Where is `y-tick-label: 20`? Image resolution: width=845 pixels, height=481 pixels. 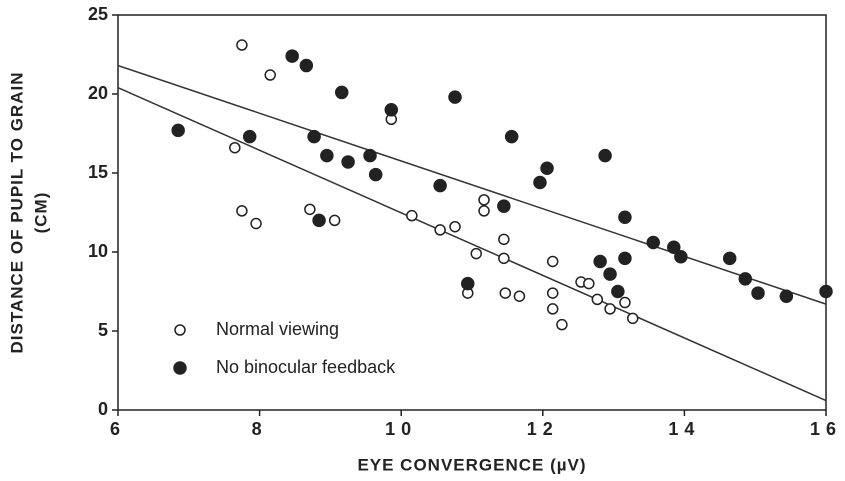
y-tick-label: 20 is located at coordinates (98, 93).